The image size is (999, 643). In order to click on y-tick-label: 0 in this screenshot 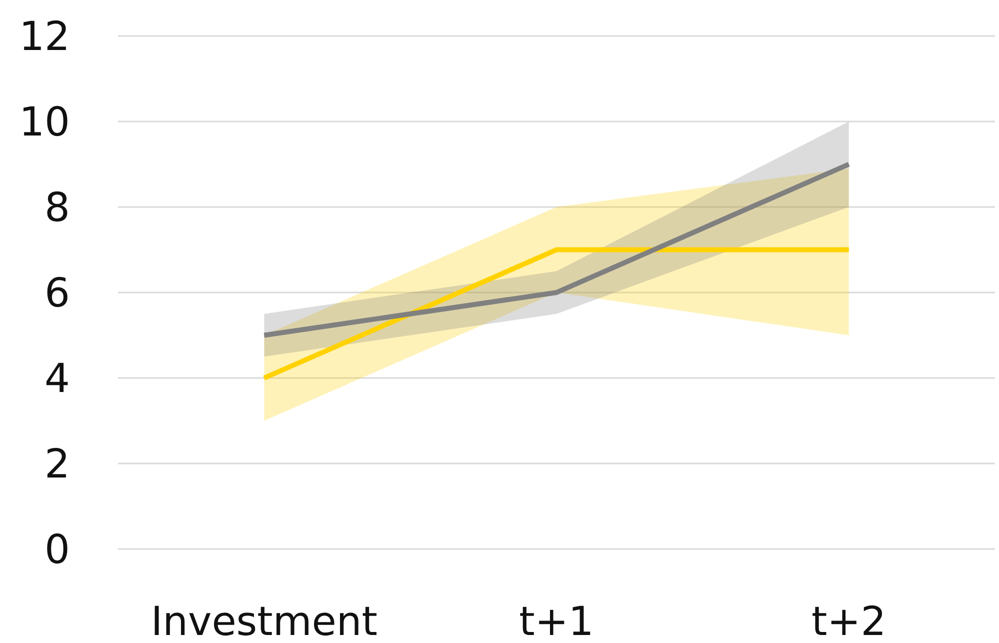, I will do `click(57, 550)`.